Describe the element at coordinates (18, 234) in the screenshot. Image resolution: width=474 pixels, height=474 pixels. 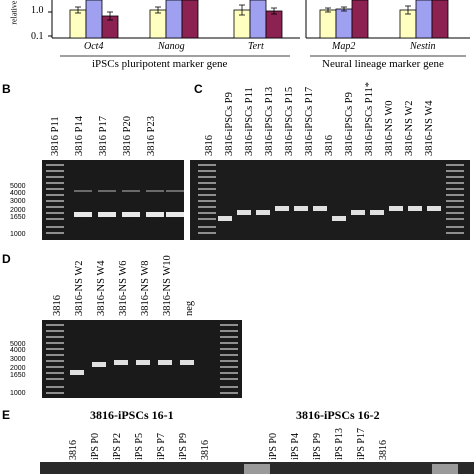
I see `size-marker-label: 1000` at that location.